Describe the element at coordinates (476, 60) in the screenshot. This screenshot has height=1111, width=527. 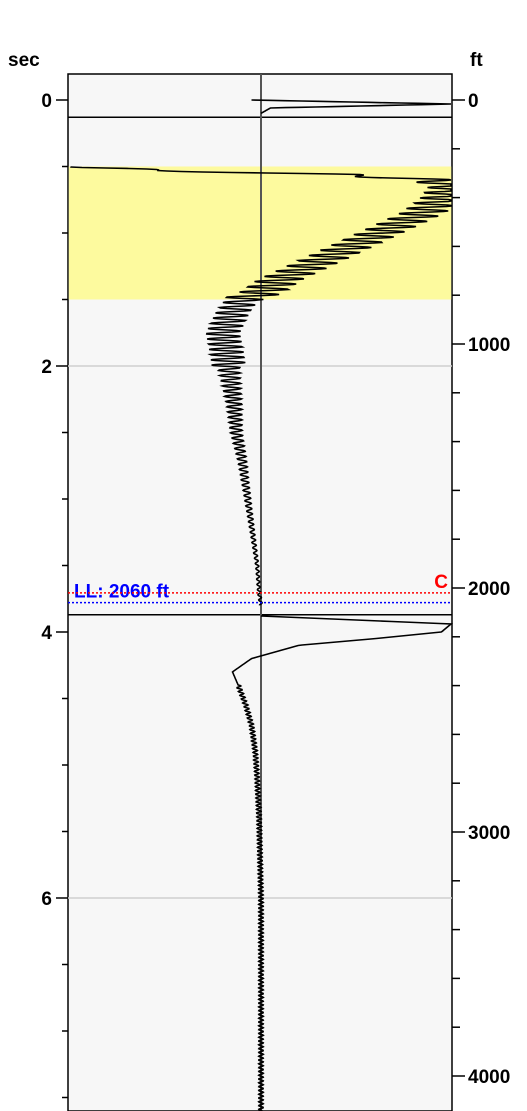
I see `right-axis-unit-label: ft` at that location.